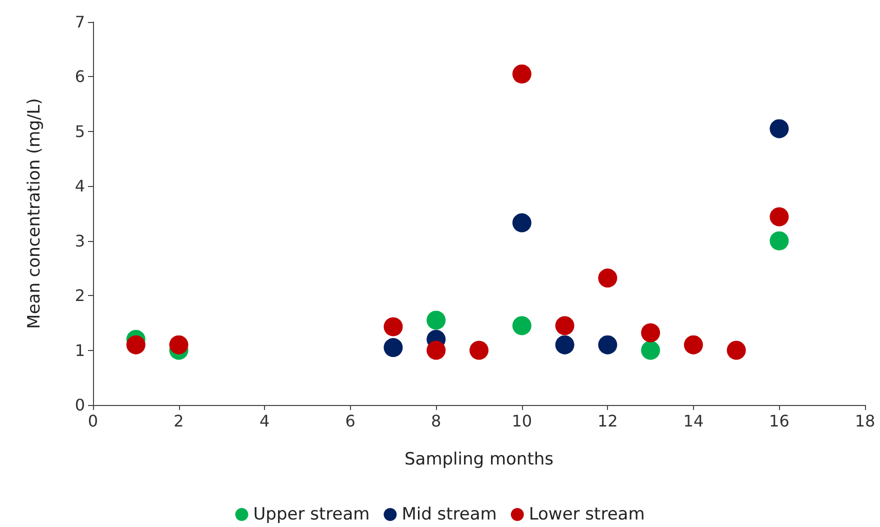  What do you see at coordinates (479, 460) in the screenshot?
I see `x-axis-title: Sampling months` at bounding box center [479, 460].